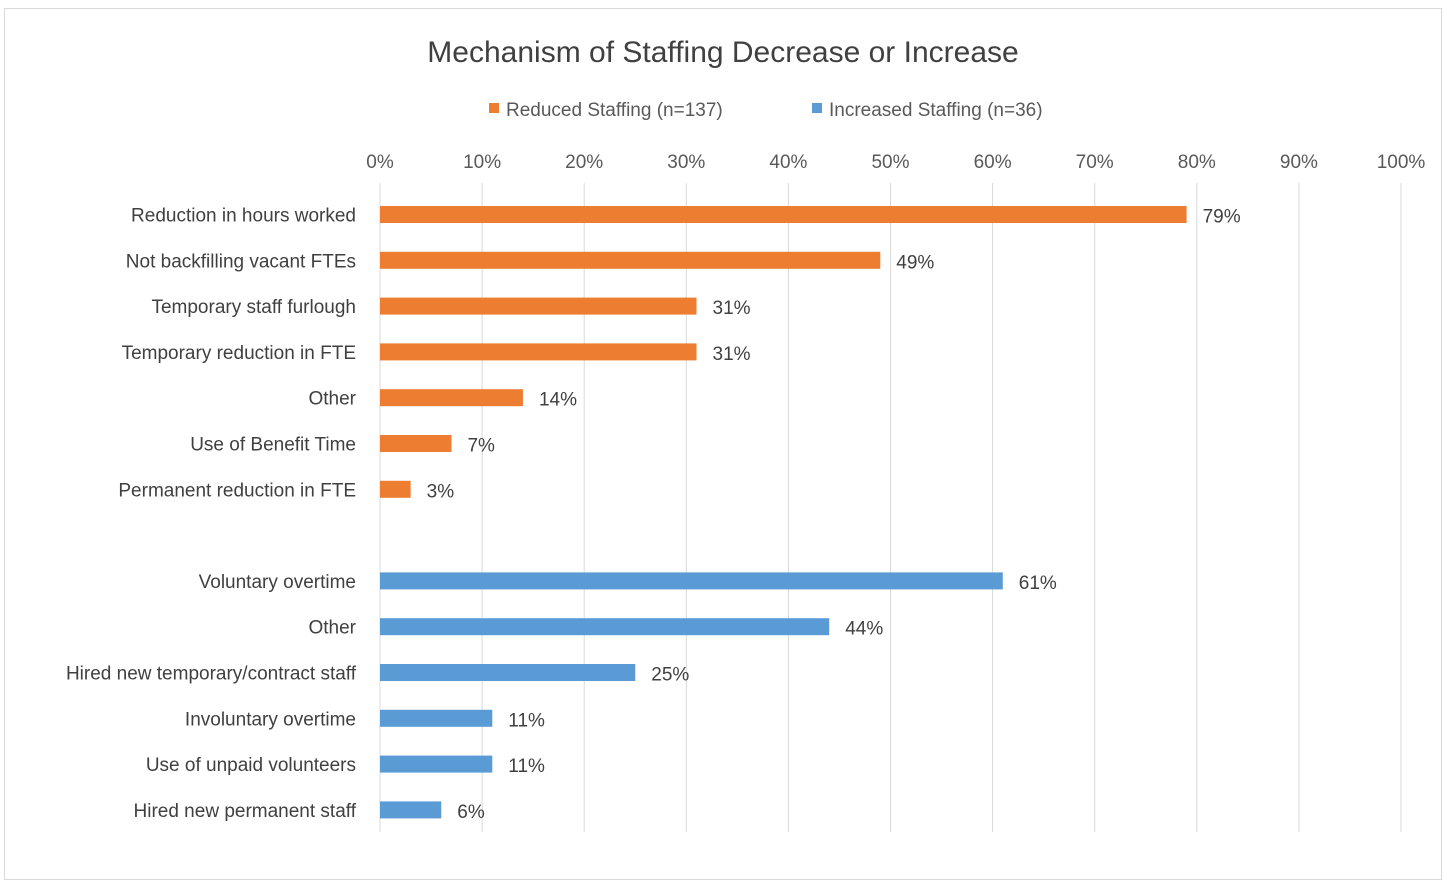 This screenshot has height=881, width=1447. I want to click on x-tick-label: 100%, so click(1401, 162).